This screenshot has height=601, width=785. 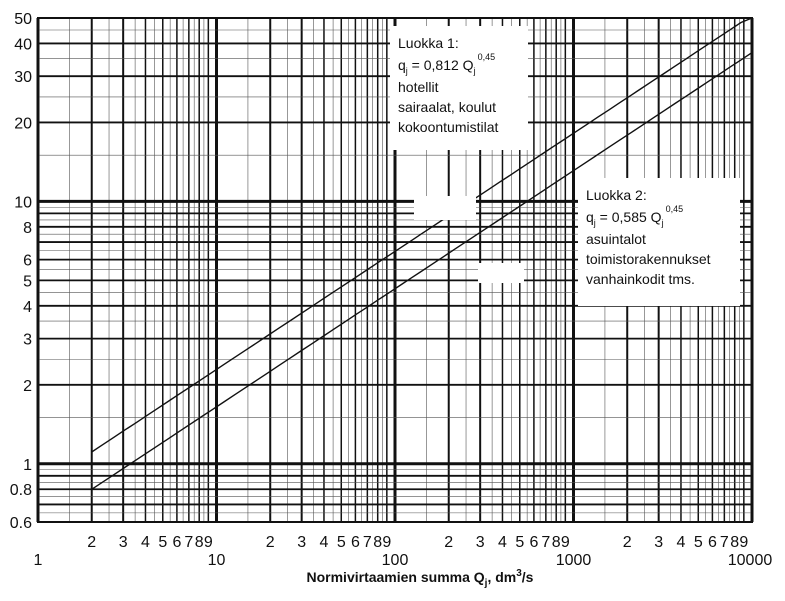 What do you see at coordinates (23, 77) in the screenshot?
I see `y-tick-label: 30` at bounding box center [23, 77].